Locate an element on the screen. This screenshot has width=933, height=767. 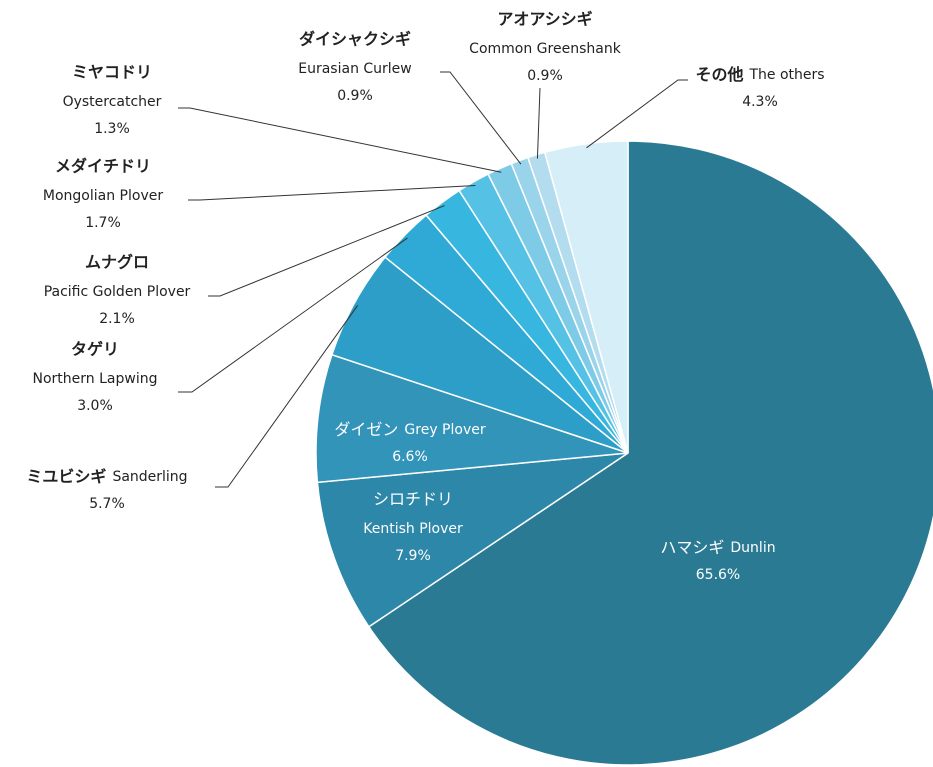
slice-label: その他 The others is located at coordinates (759, 74).